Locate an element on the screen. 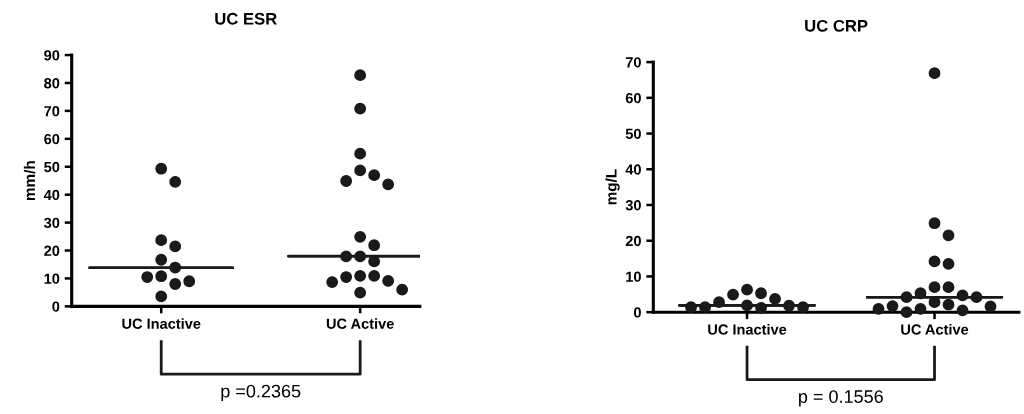  text: p =0.2365 is located at coordinates (261, 393).